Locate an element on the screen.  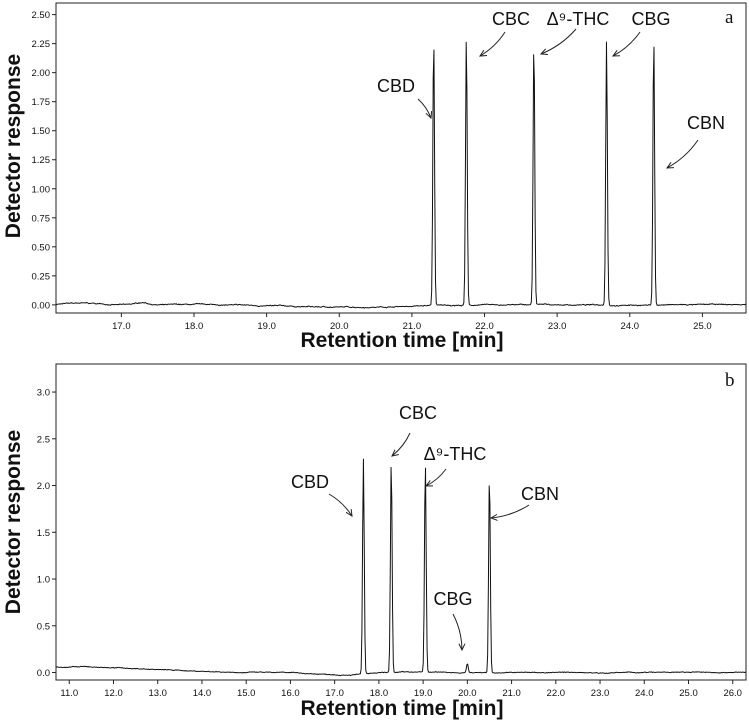
y-tick-label: 0.0 is located at coordinates (43, 673).